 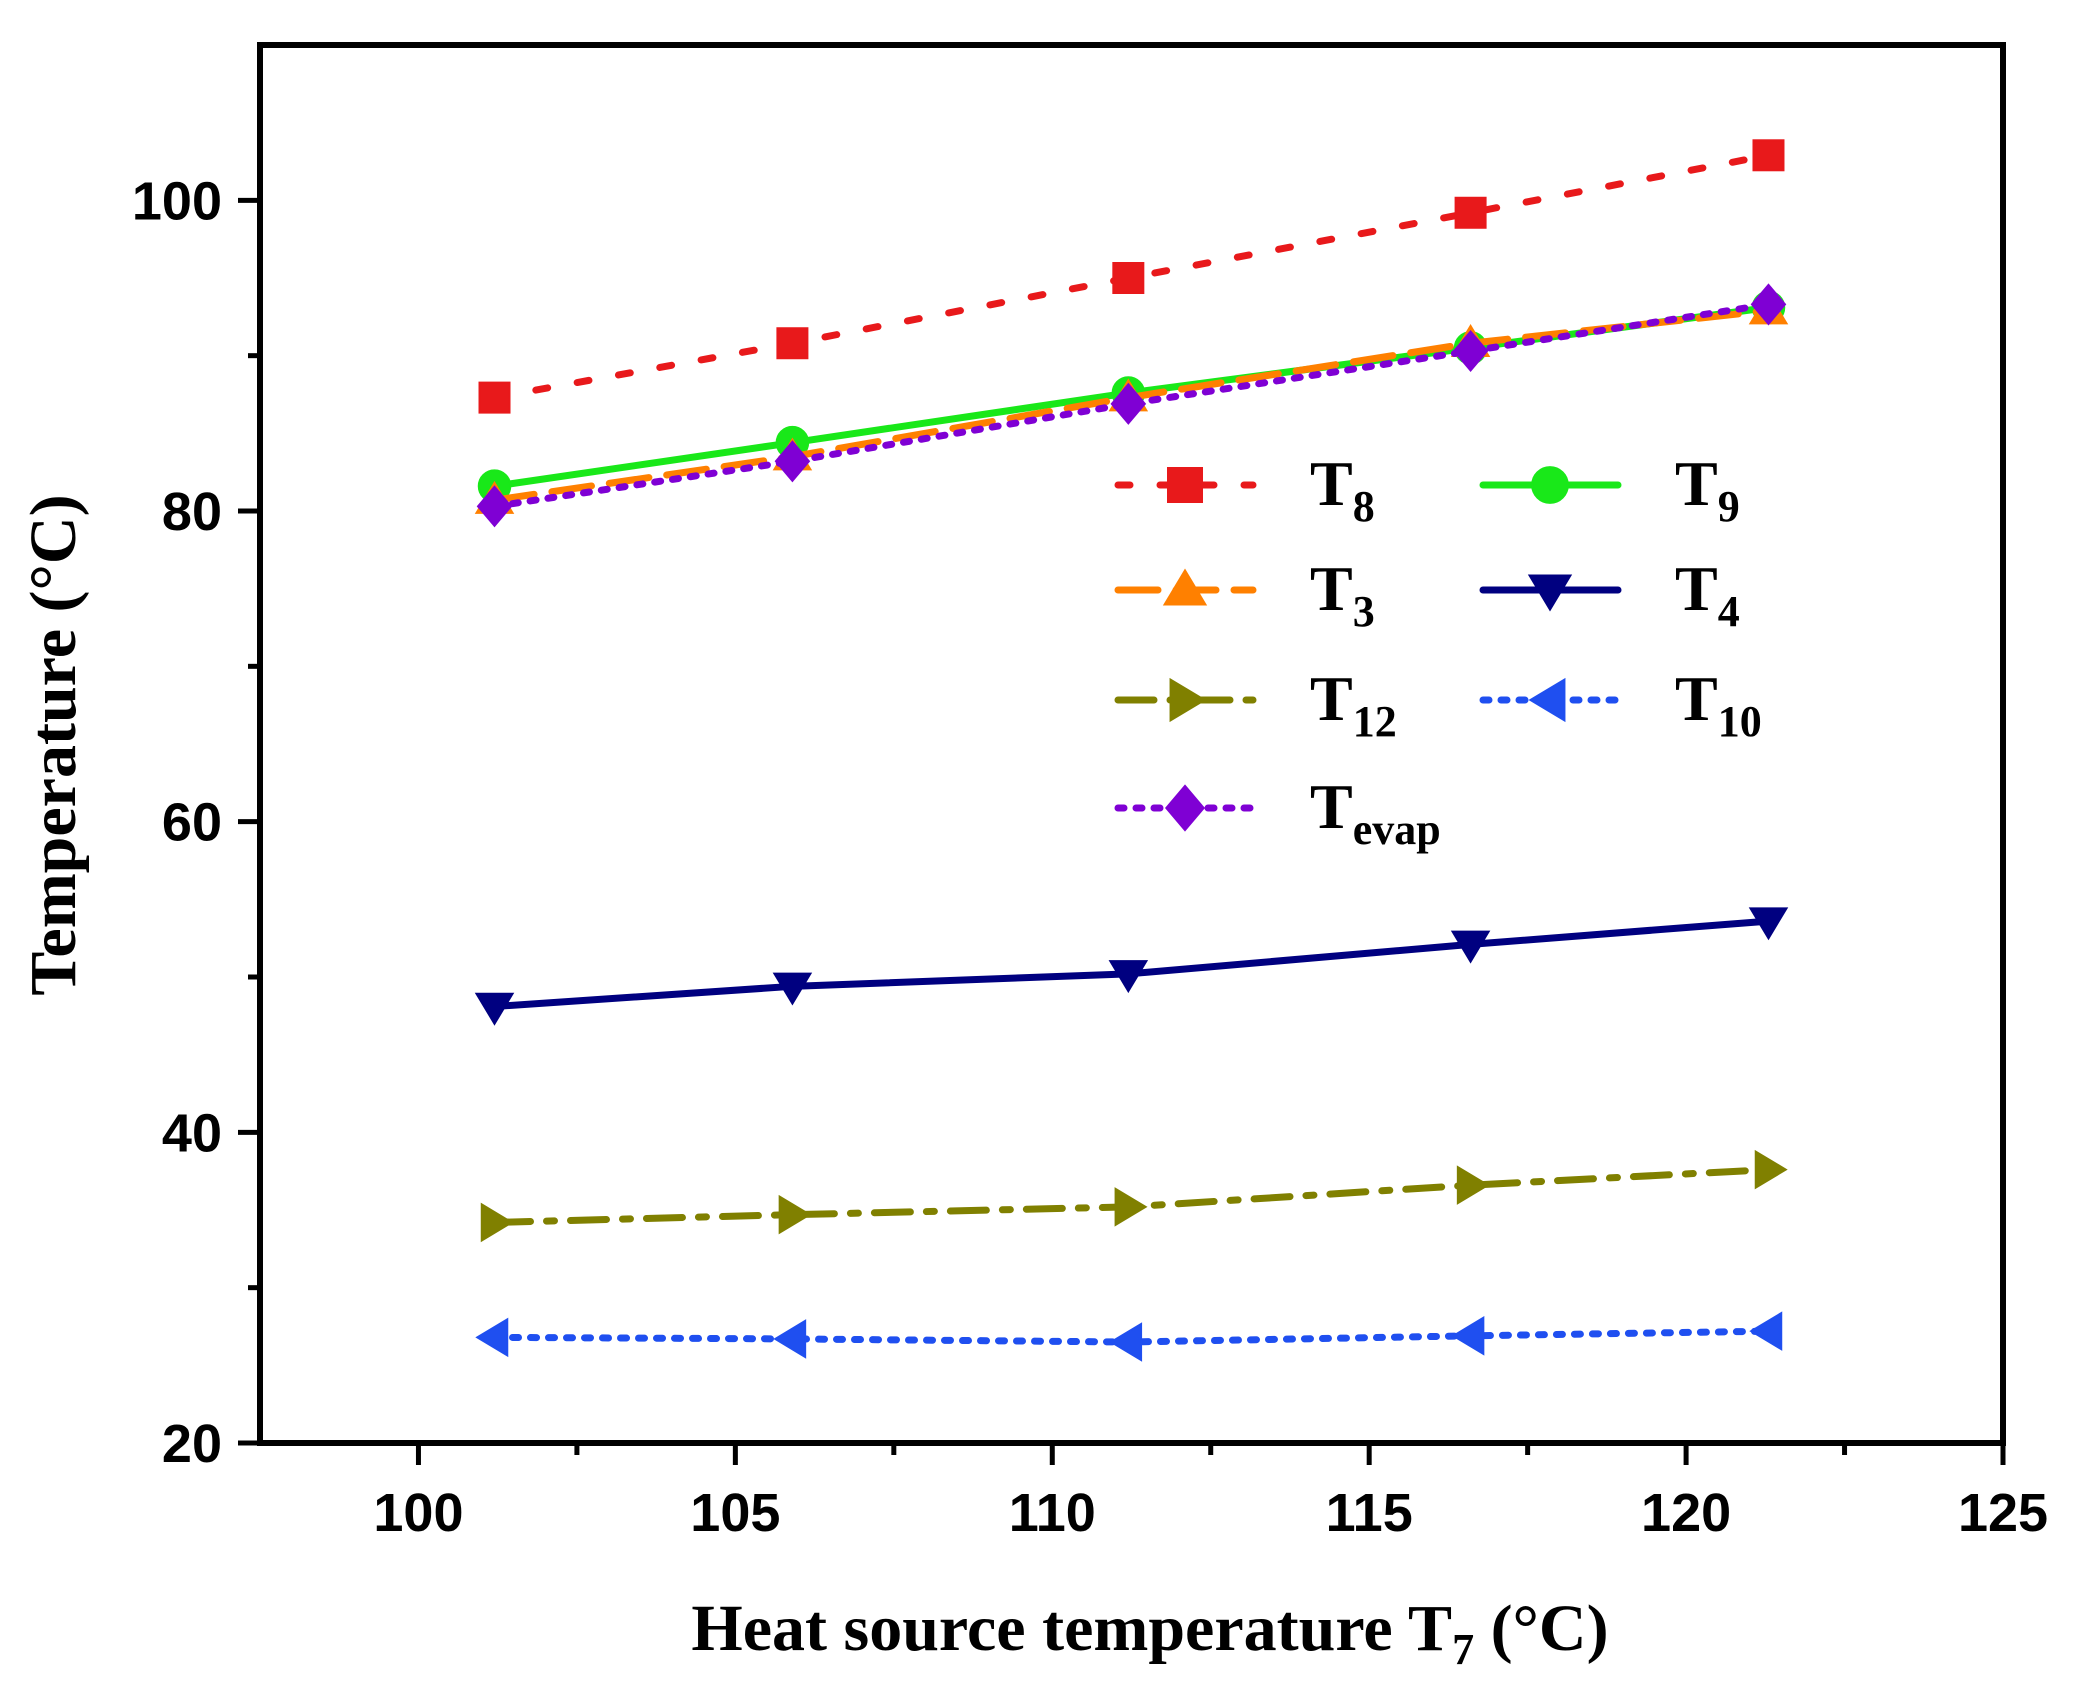 I want to click on y-tick-label: 80, so click(x=192, y=512).